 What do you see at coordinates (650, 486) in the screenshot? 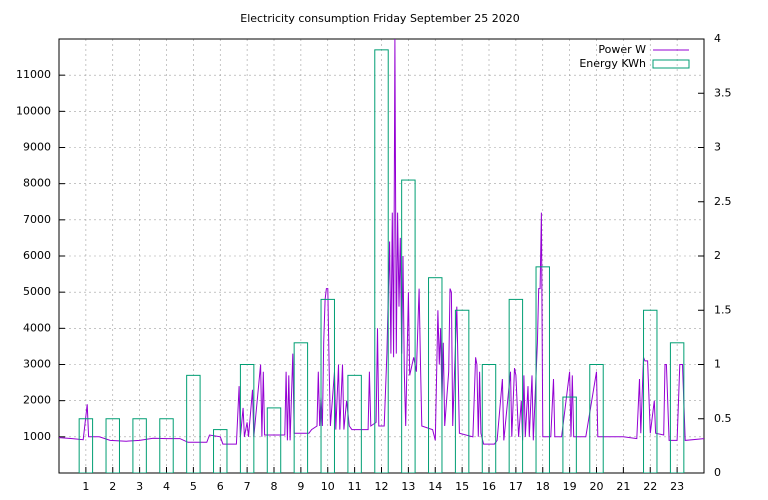
I see `x-tick-label: 22` at bounding box center [650, 486].